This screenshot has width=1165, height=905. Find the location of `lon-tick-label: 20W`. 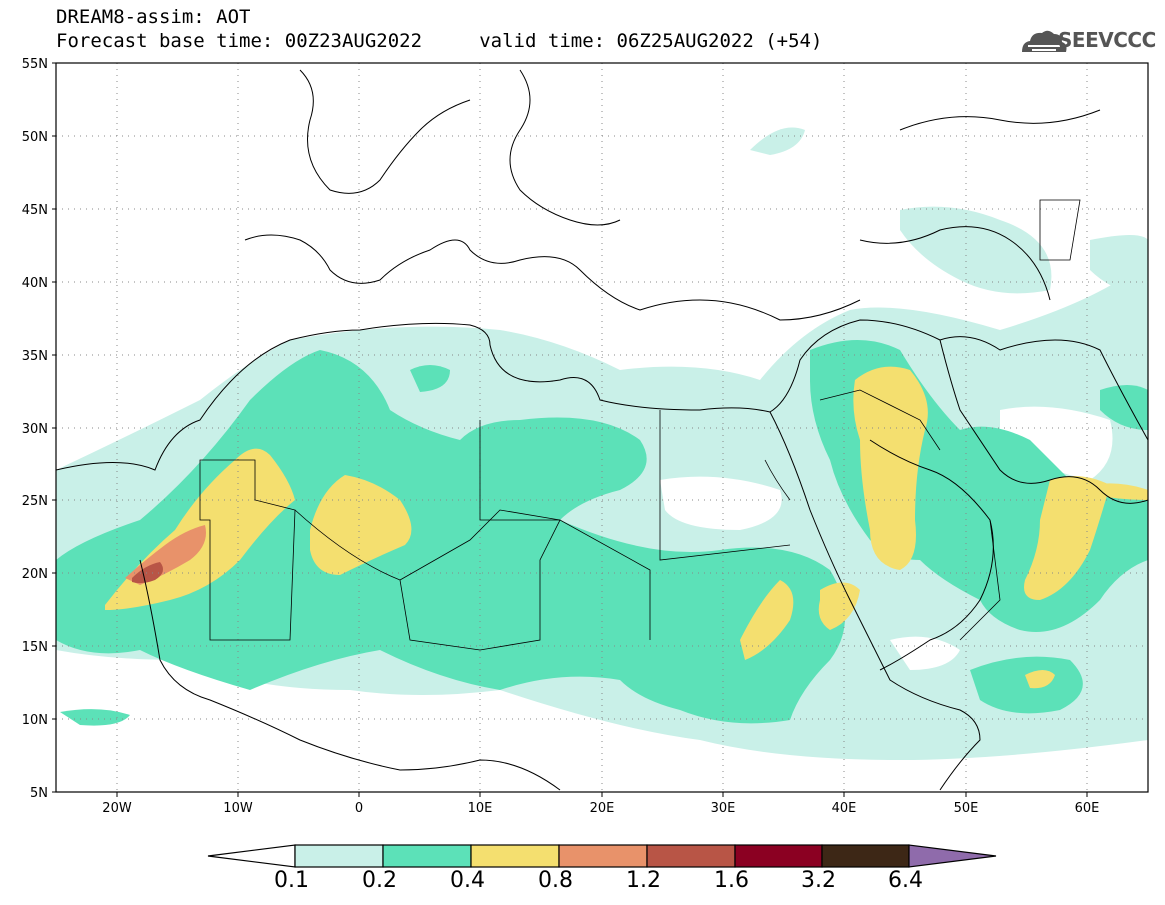

lon-tick-label: 20W is located at coordinates (117, 808).